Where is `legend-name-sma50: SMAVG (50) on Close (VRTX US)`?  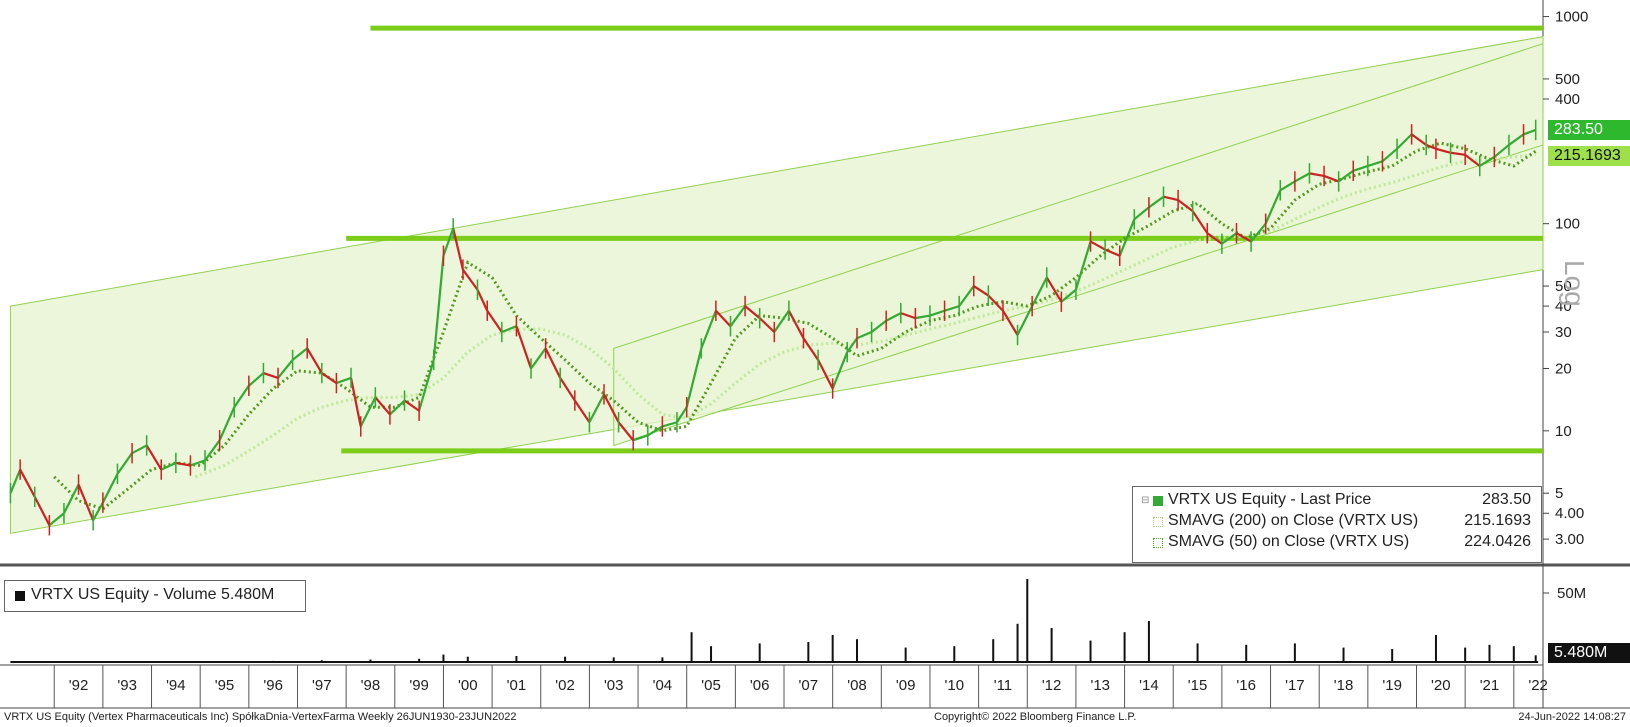
legend-name-sma50: SMAVG (50) on Close (VRTX US) is located at coordinates (1289, 541).